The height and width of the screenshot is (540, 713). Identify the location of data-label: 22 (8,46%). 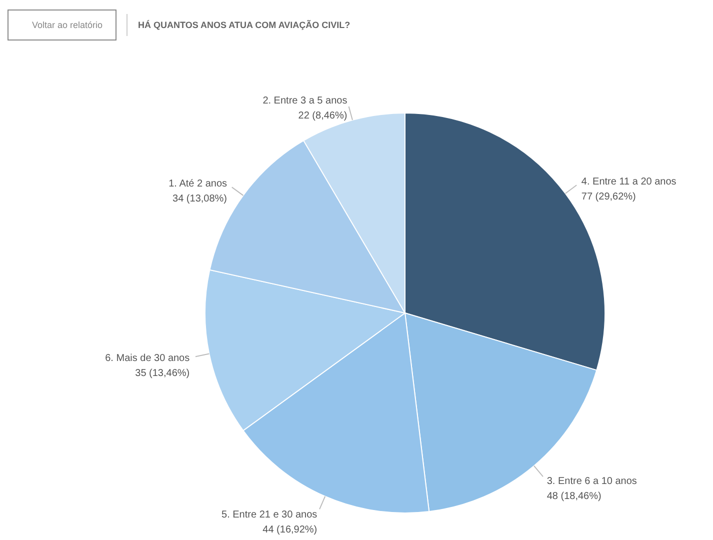
(323, 116).